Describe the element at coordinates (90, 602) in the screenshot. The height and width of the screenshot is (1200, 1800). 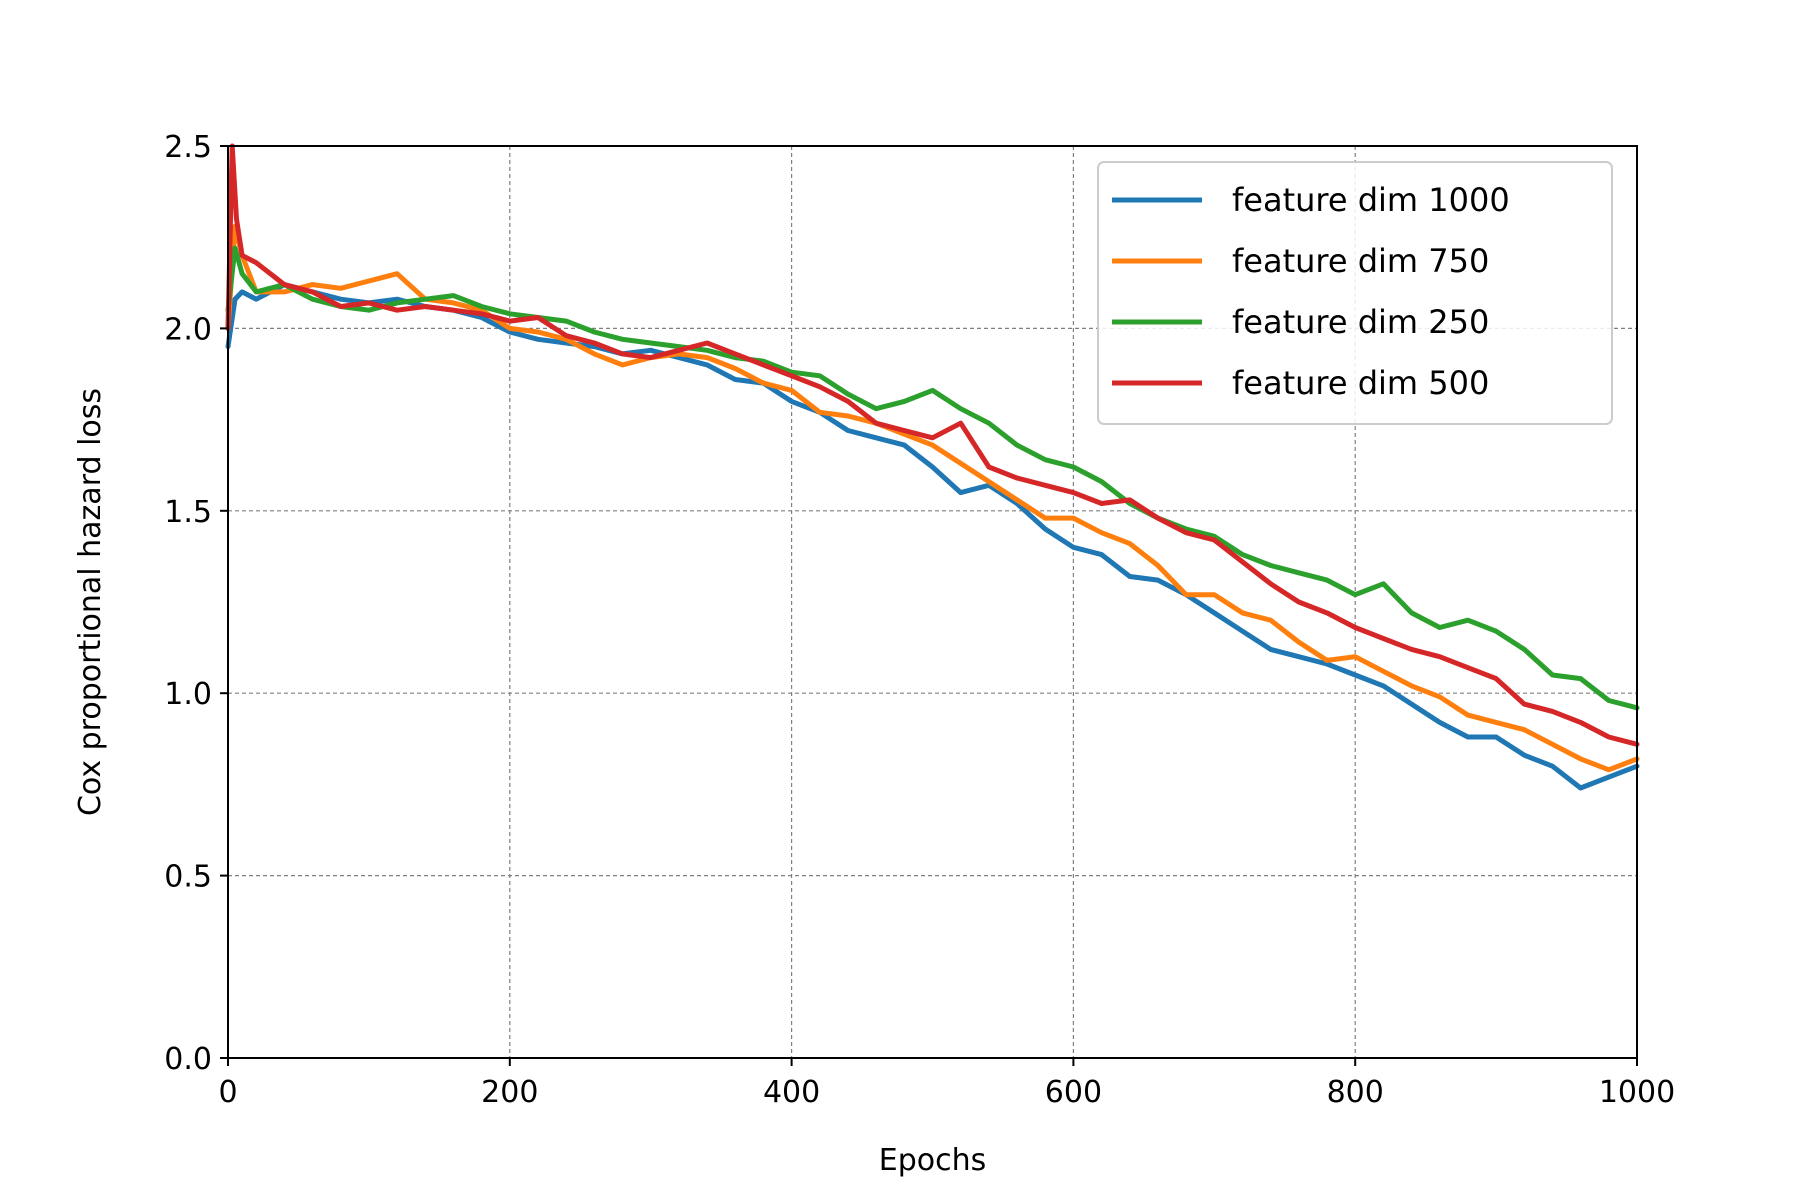
I see `y-axis-label: Cox proportional hazard loss` at that location.